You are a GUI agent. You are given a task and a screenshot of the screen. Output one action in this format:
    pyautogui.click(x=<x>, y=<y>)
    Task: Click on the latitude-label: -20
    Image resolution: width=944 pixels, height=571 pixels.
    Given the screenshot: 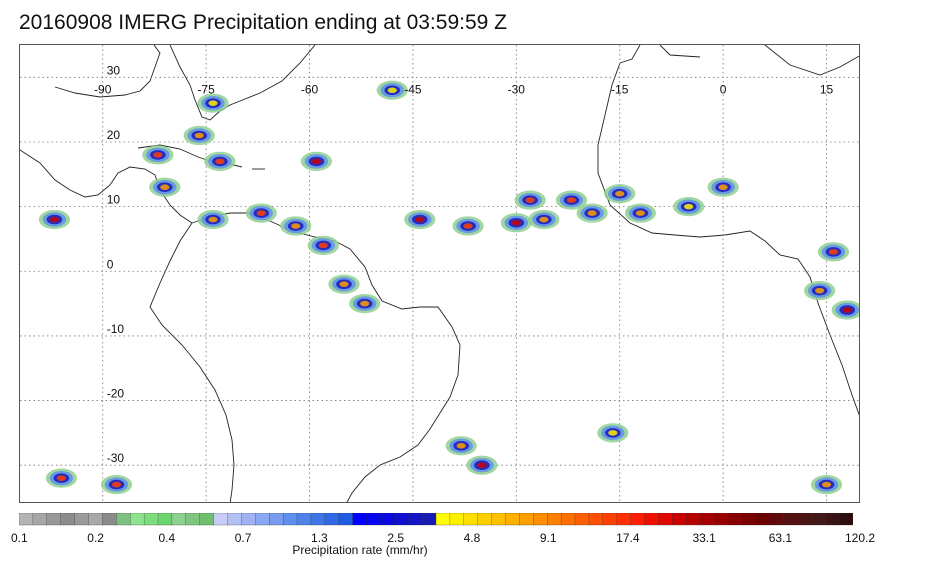 What is the action you would take?
    pyautogui.click(x=116, y=394)
    